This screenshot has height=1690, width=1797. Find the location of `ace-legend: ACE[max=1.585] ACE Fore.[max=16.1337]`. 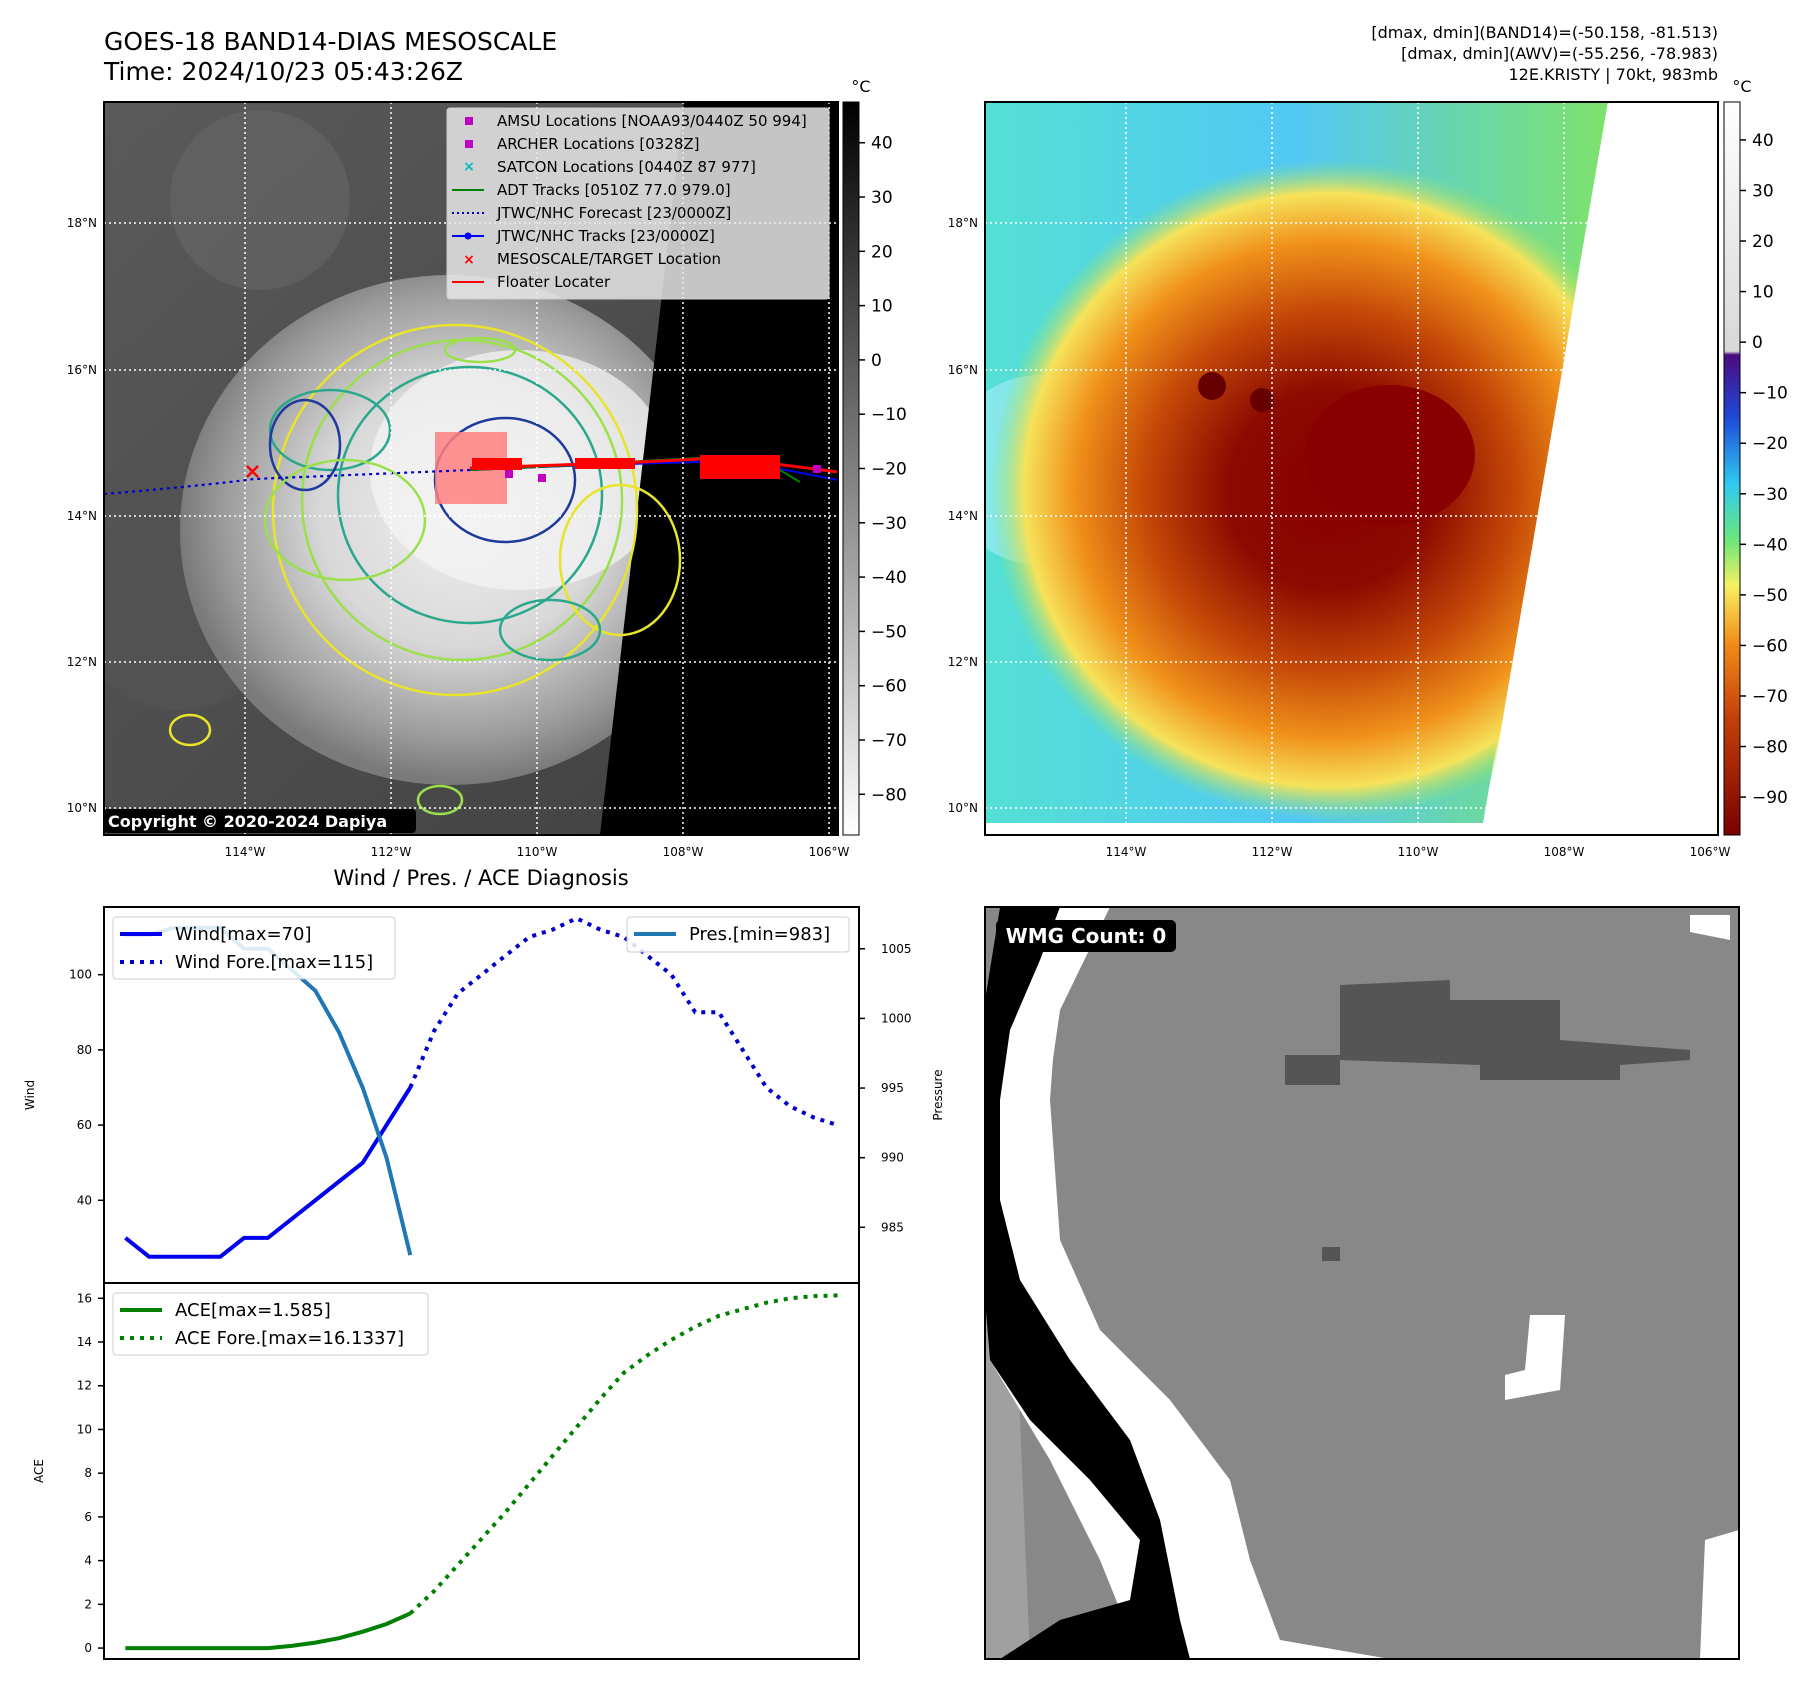

ace-legend: ACE[max=1.585] ACE Fore.[max=16.1337] is located at coordinates (270, 1324).